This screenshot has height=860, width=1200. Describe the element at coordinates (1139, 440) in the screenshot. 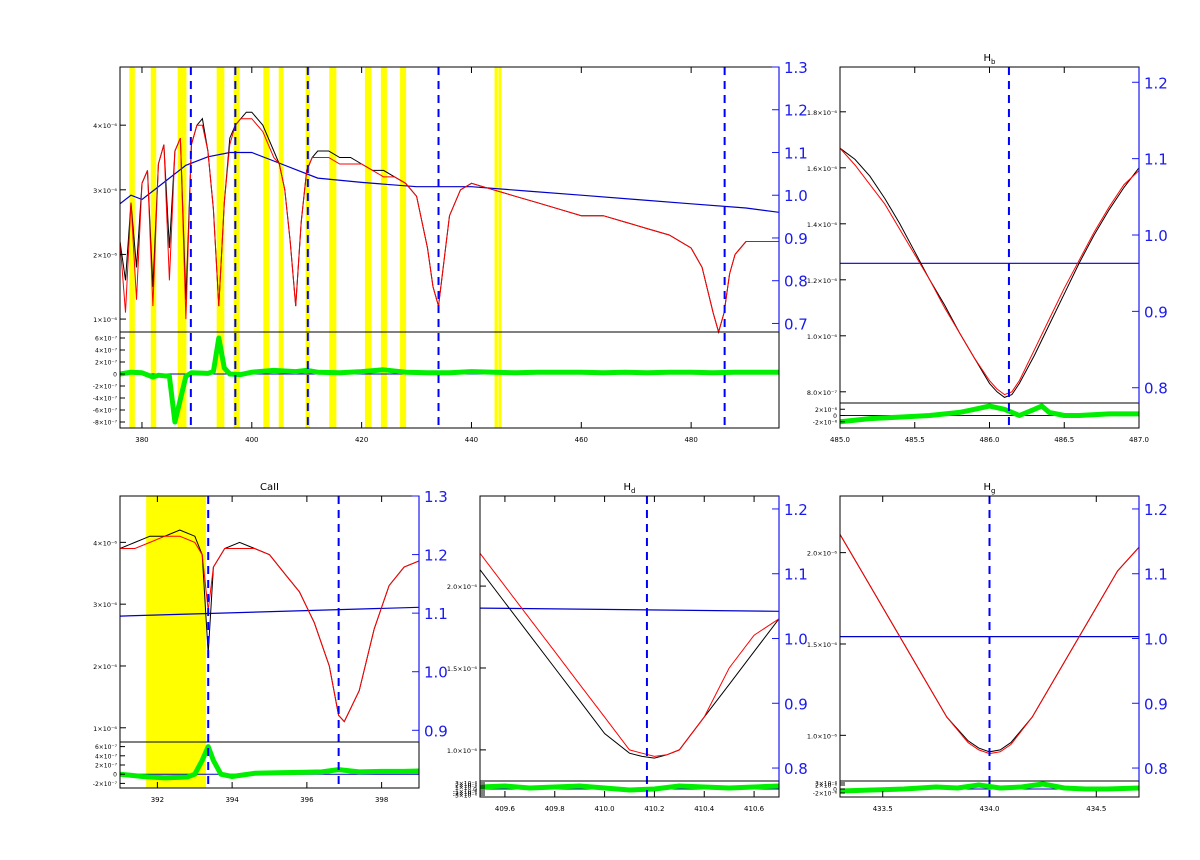

I see `x-tick-label: 487.0` at that location.